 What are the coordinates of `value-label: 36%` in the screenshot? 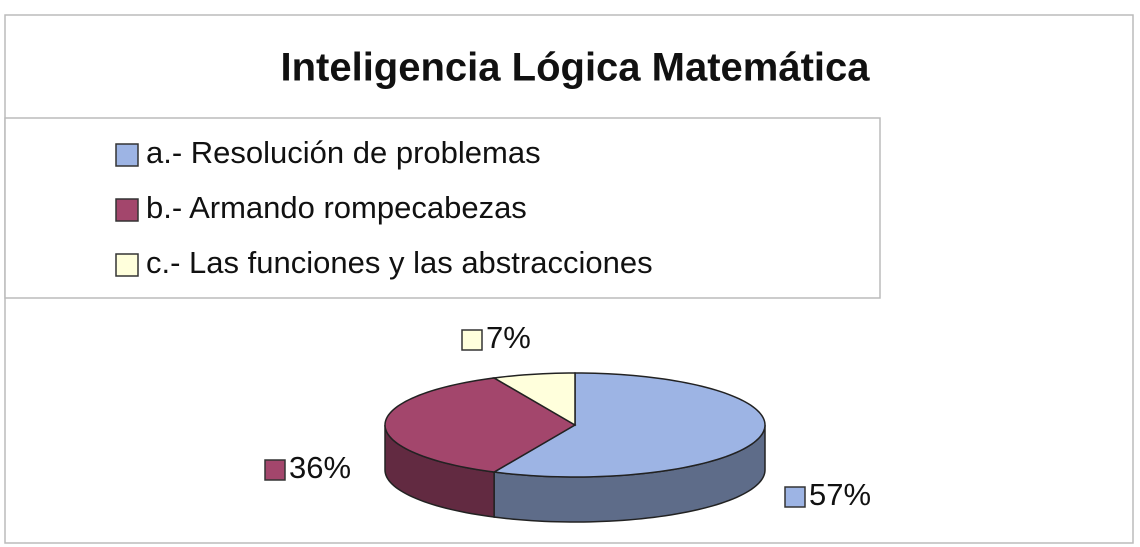 It's located at (320, 467).